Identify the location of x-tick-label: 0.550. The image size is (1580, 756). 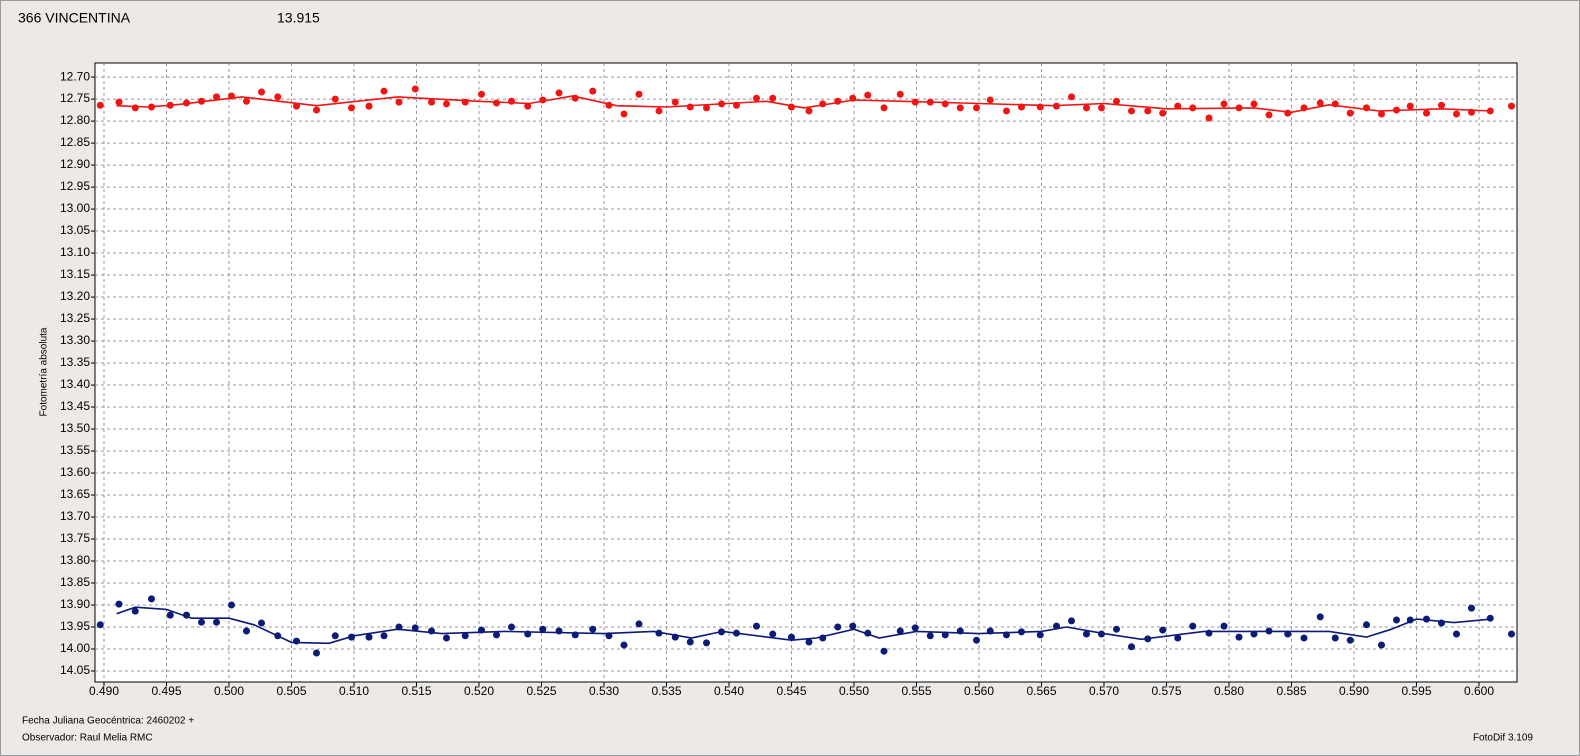
(854, 691).